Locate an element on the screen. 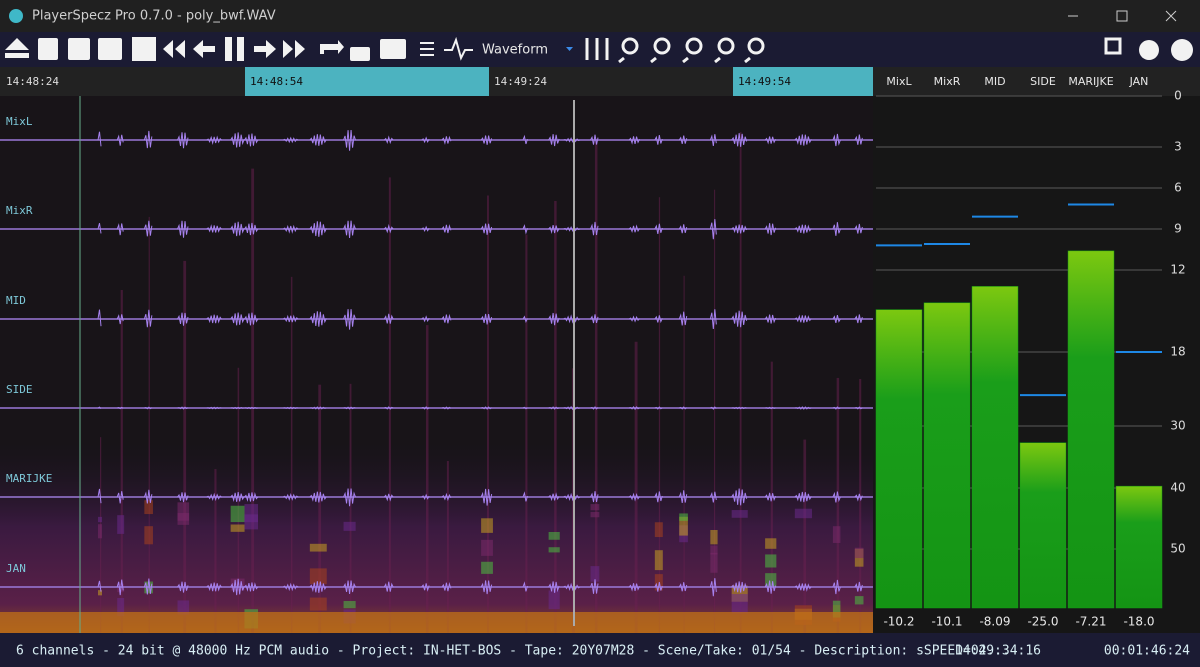 The width and height of the screenshot is (1200, 667). channel-label: MixL is located at coordinates (19, 121).